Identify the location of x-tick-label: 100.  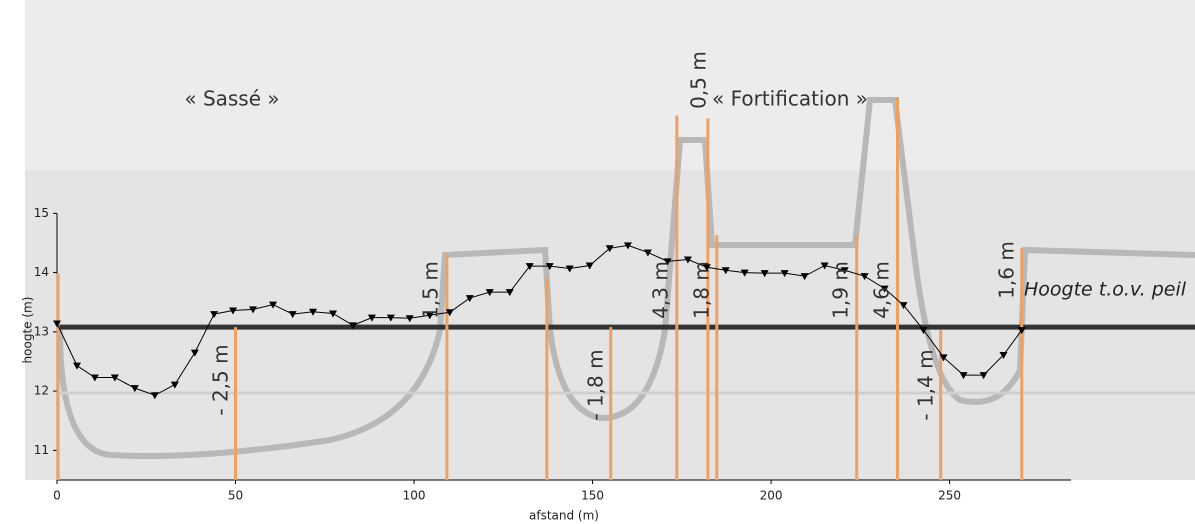
(414, 496).